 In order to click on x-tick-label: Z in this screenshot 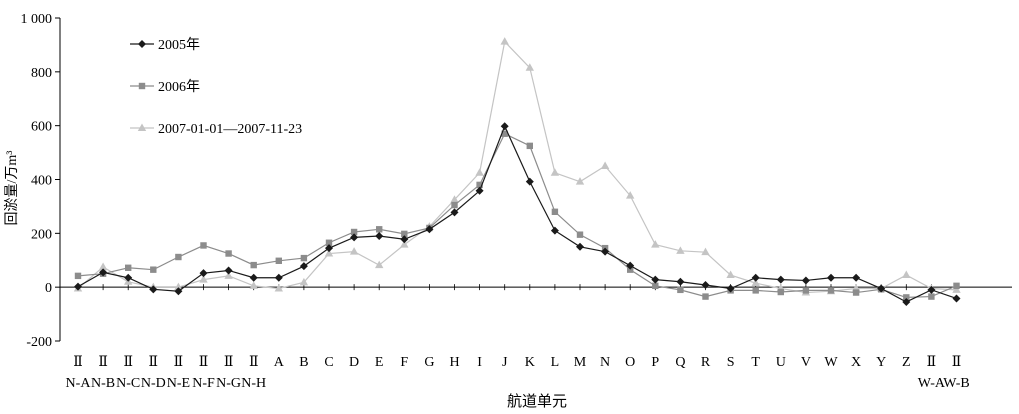, I will do `click(906, 362)`.